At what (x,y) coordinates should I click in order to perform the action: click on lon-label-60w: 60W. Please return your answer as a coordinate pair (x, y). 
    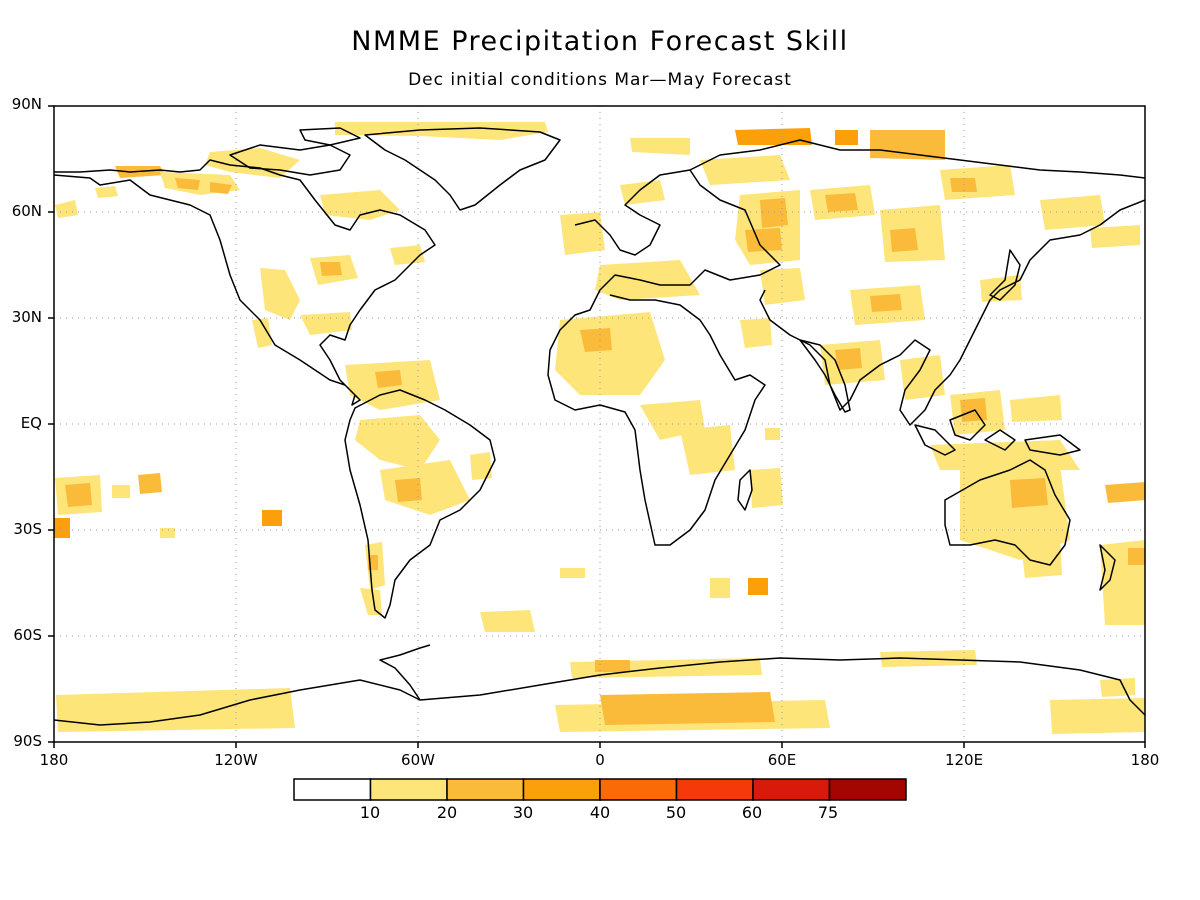
    Looking at the image, I should click on (418, 760).